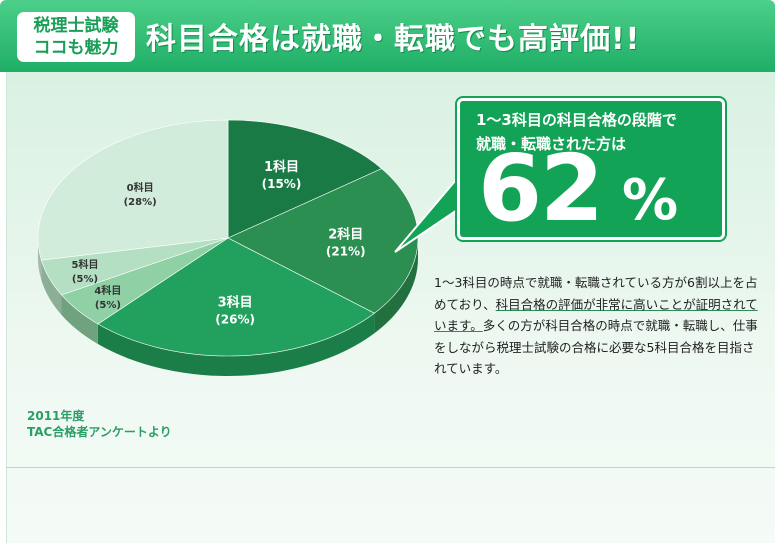 The height and width of the screenshot is (543, 775). What do you see at coordinates (99, 432) in the screenshot?
I see `source-line2: TAC合格者アンケートより` at bounding box center [99, 432].